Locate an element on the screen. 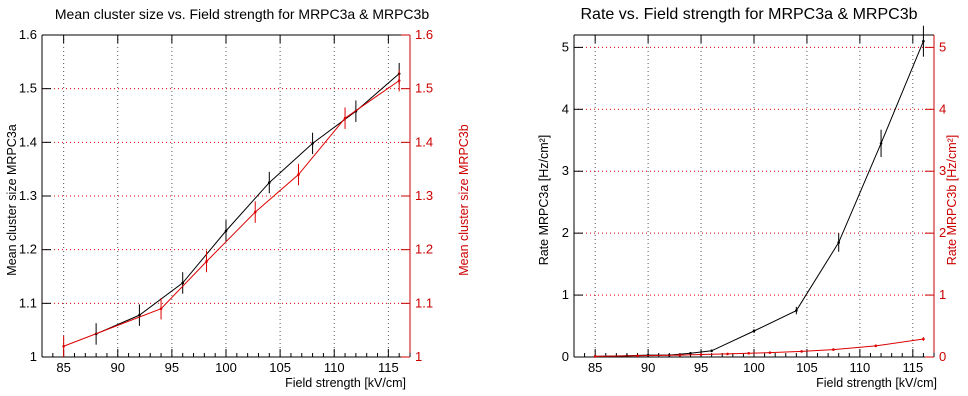  y-tick-label-left: 1.3 is located at coordinates (28, 195).